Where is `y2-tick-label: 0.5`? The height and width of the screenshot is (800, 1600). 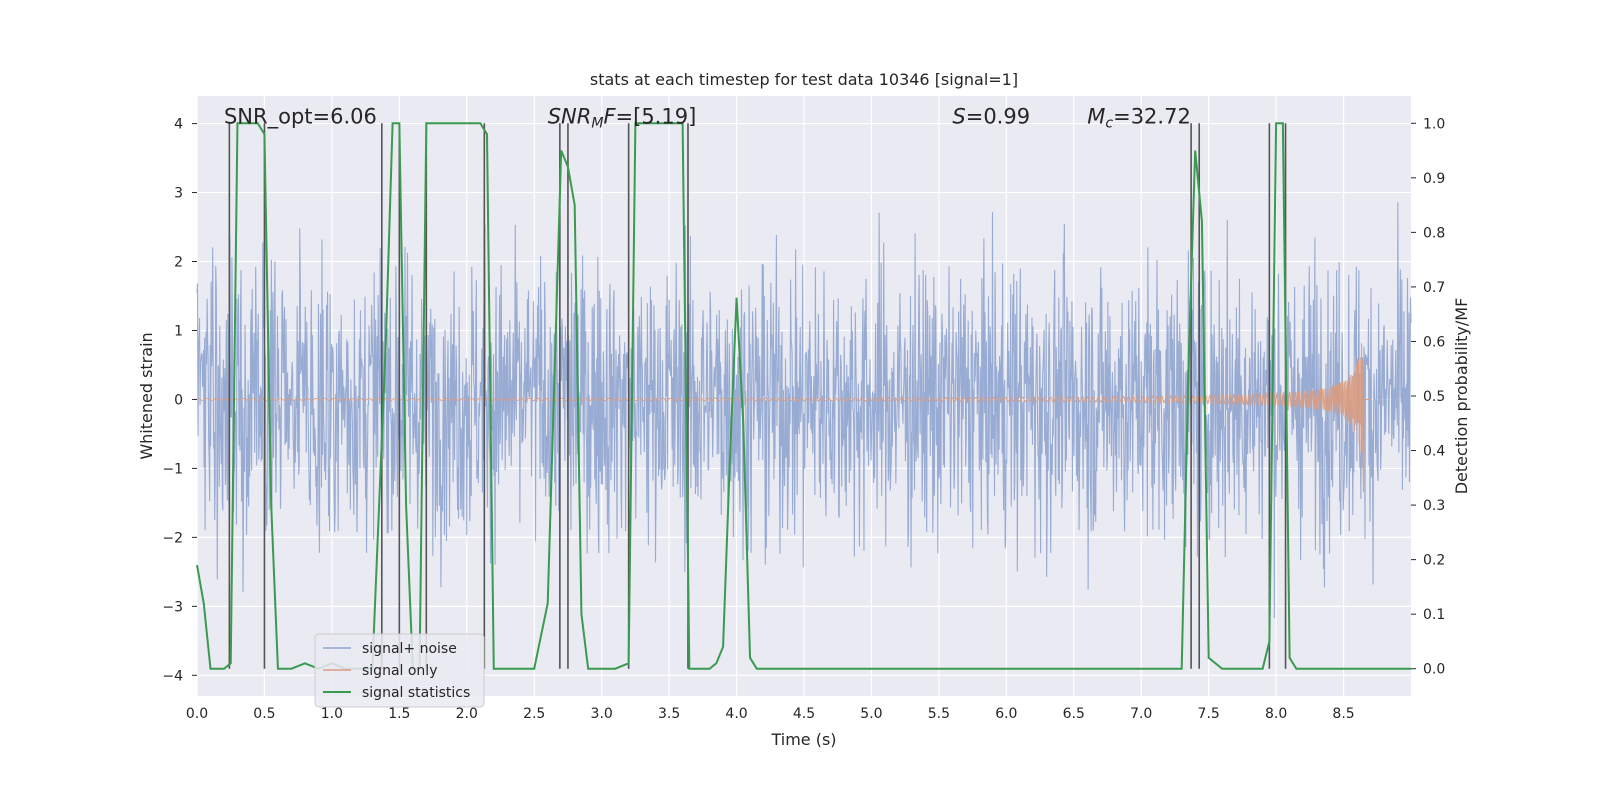
y2-tick-label: 0.5 is located at coordinates (1434, 397).